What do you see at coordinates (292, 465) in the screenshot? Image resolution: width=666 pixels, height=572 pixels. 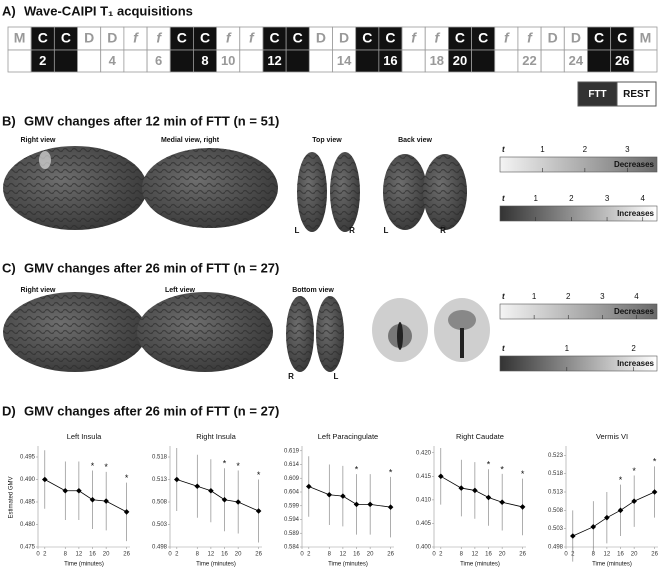 I see `y-tick-label: 0.614` at bounding box center [292, 465].